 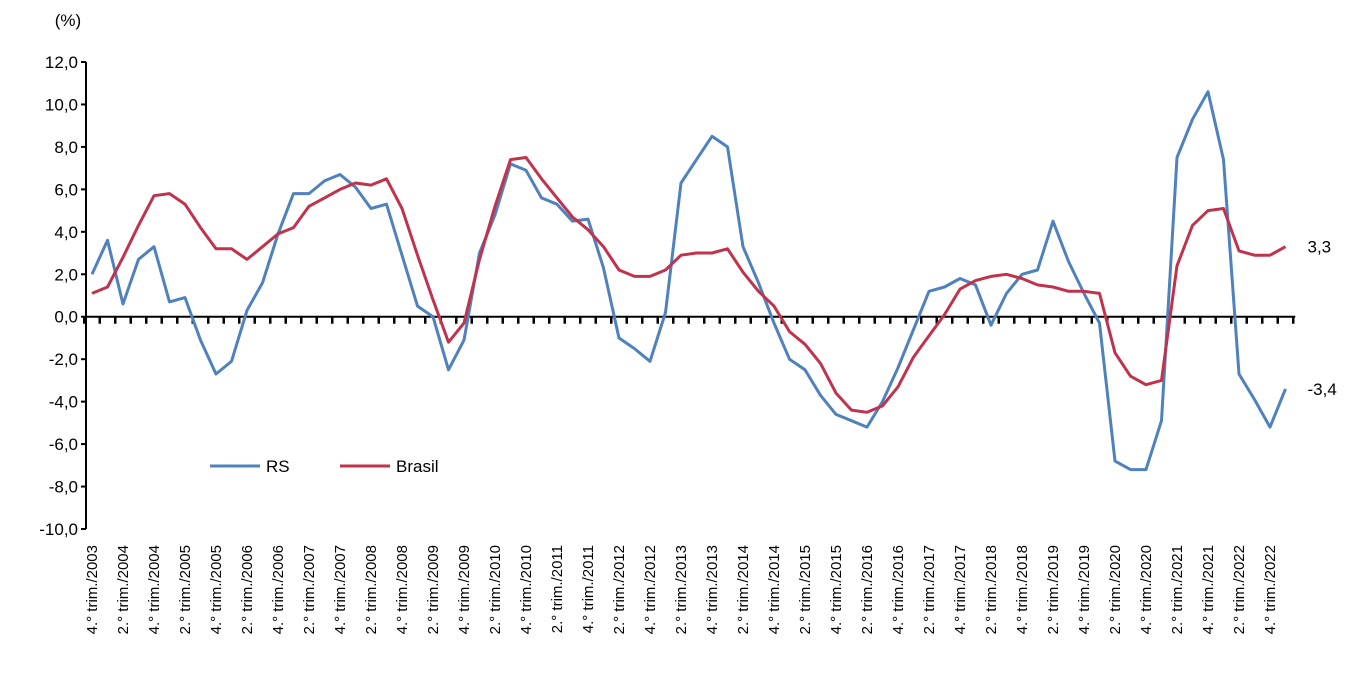 I want to click on y-tick-label: 8,0, so click(x=66, y=147).